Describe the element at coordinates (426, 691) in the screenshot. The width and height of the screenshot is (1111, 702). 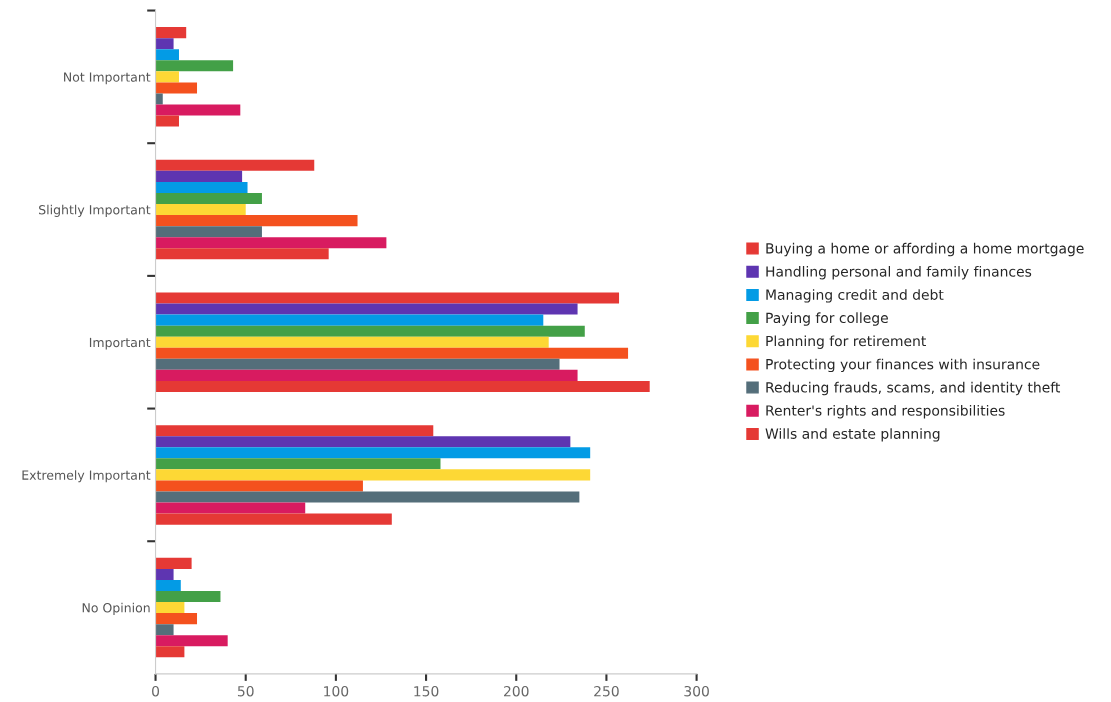
I see `x-tick-label: 150` at that location.